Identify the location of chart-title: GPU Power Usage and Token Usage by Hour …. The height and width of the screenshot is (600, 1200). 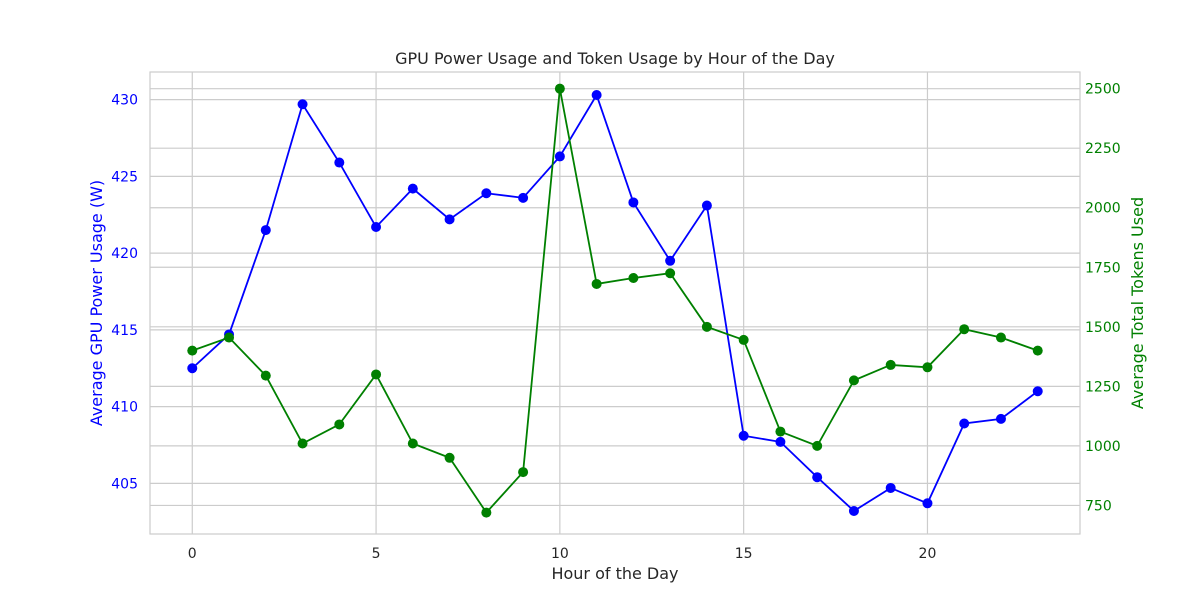
(615, 58).